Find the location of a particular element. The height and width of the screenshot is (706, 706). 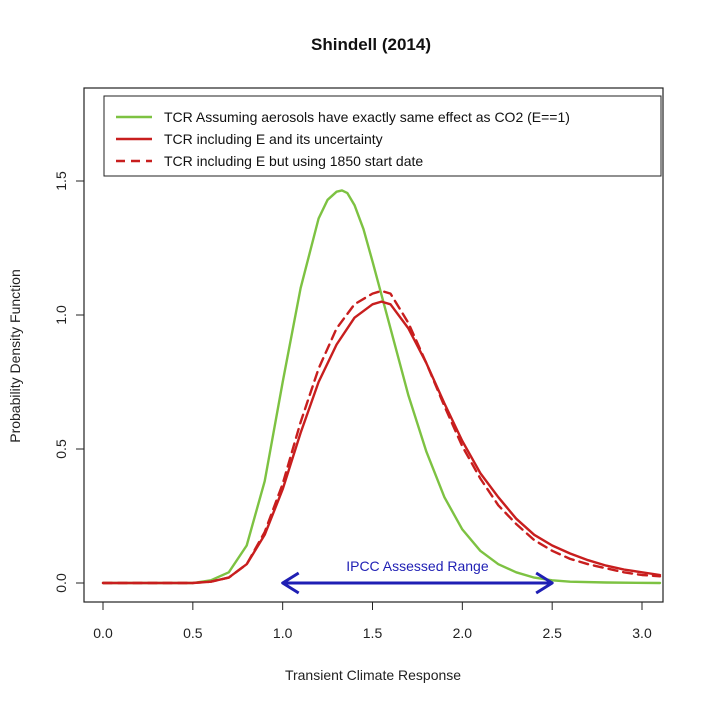

x-tick-label: 0.0 is located at coordinates (103, 633).